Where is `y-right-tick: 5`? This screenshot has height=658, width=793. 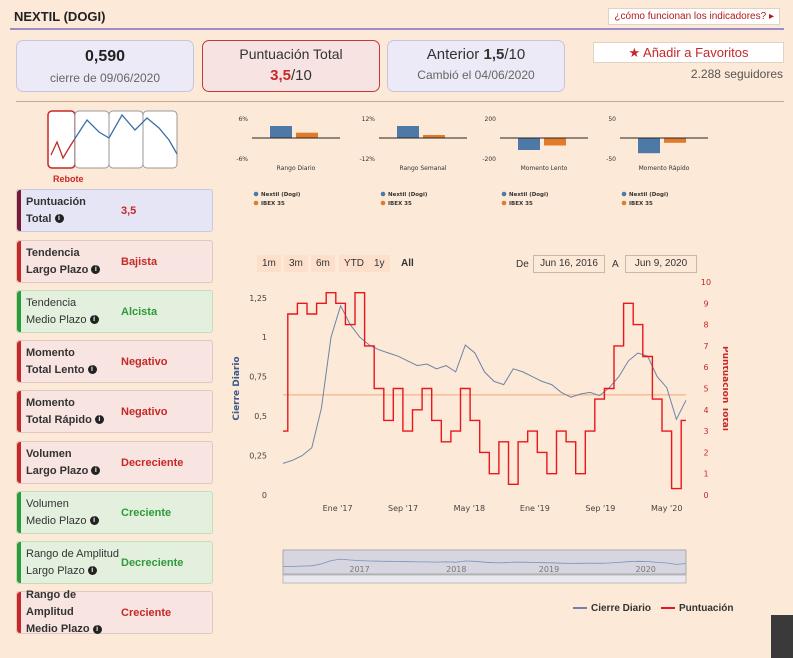
y-right-tick: 5 is located at coordinates (705, 389).